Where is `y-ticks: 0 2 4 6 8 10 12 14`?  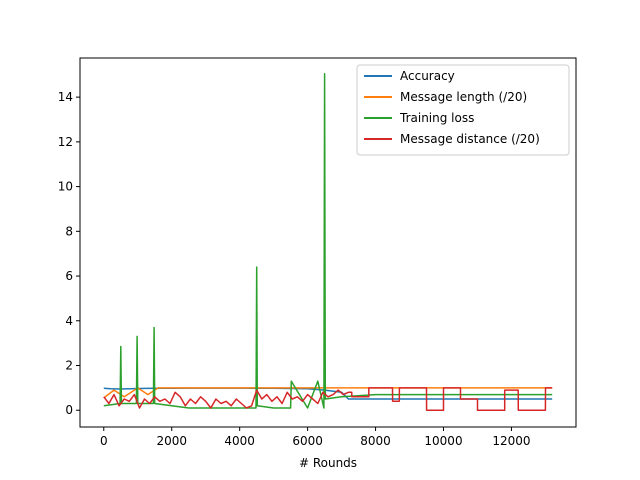
y-ticks: 0 2 4 6 8 10 12 14 is located at coordinates (69, 253).